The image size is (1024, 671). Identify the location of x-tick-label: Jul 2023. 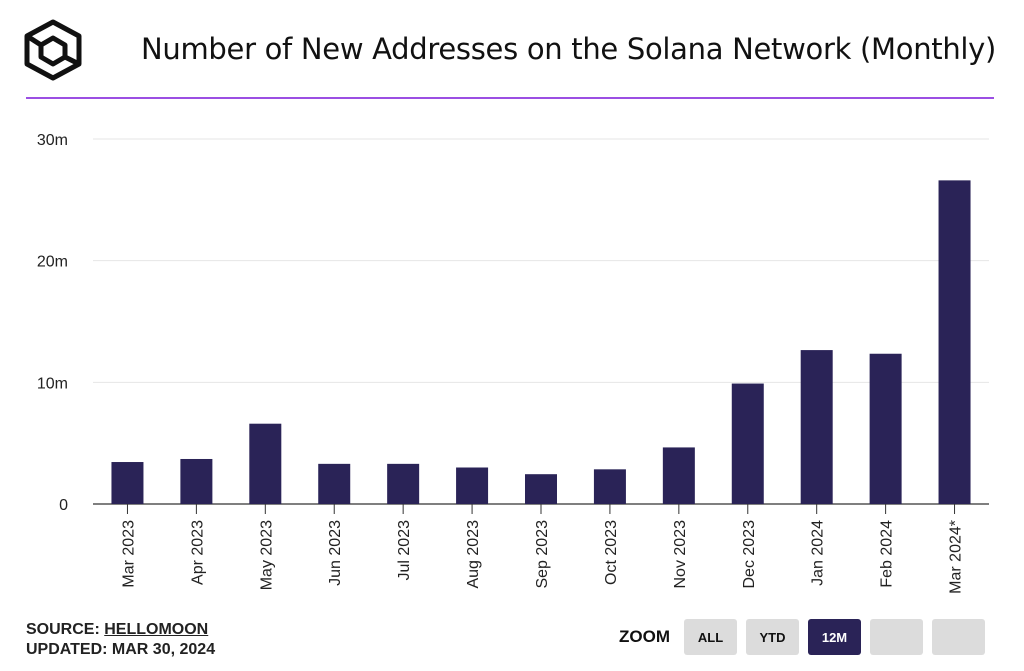
(404, 550).